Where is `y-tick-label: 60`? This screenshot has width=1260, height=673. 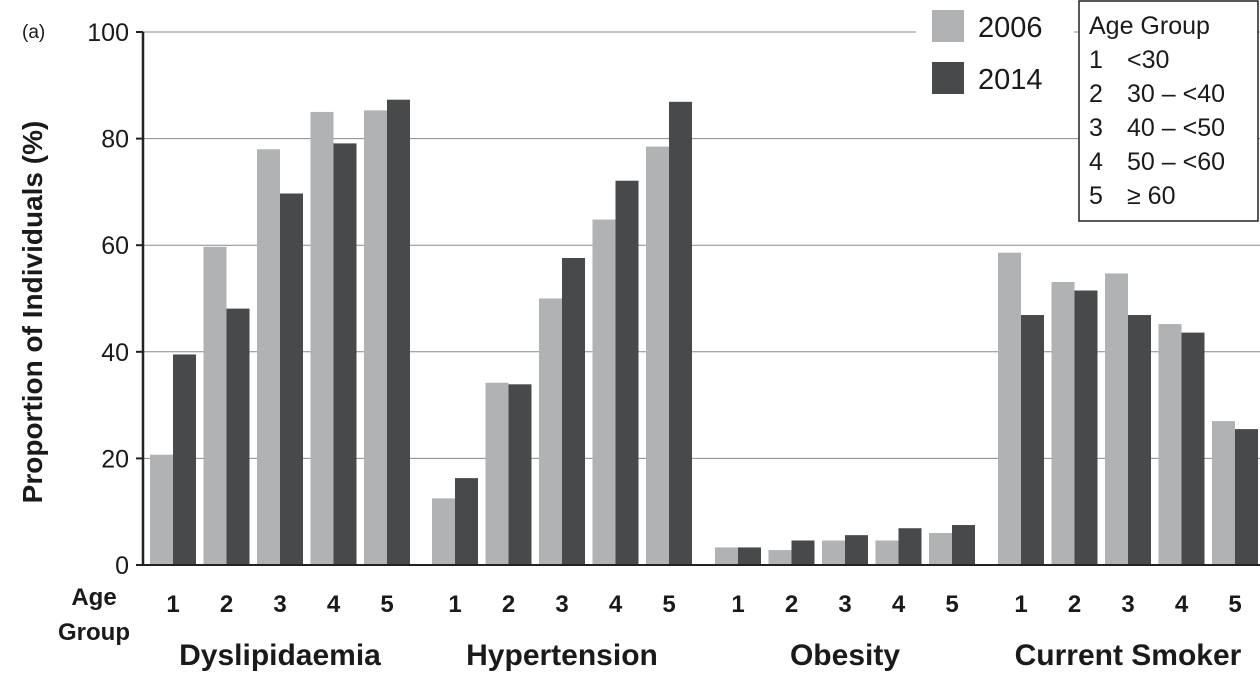
y-tick-label: 60 is located at coordinates (115, 246).